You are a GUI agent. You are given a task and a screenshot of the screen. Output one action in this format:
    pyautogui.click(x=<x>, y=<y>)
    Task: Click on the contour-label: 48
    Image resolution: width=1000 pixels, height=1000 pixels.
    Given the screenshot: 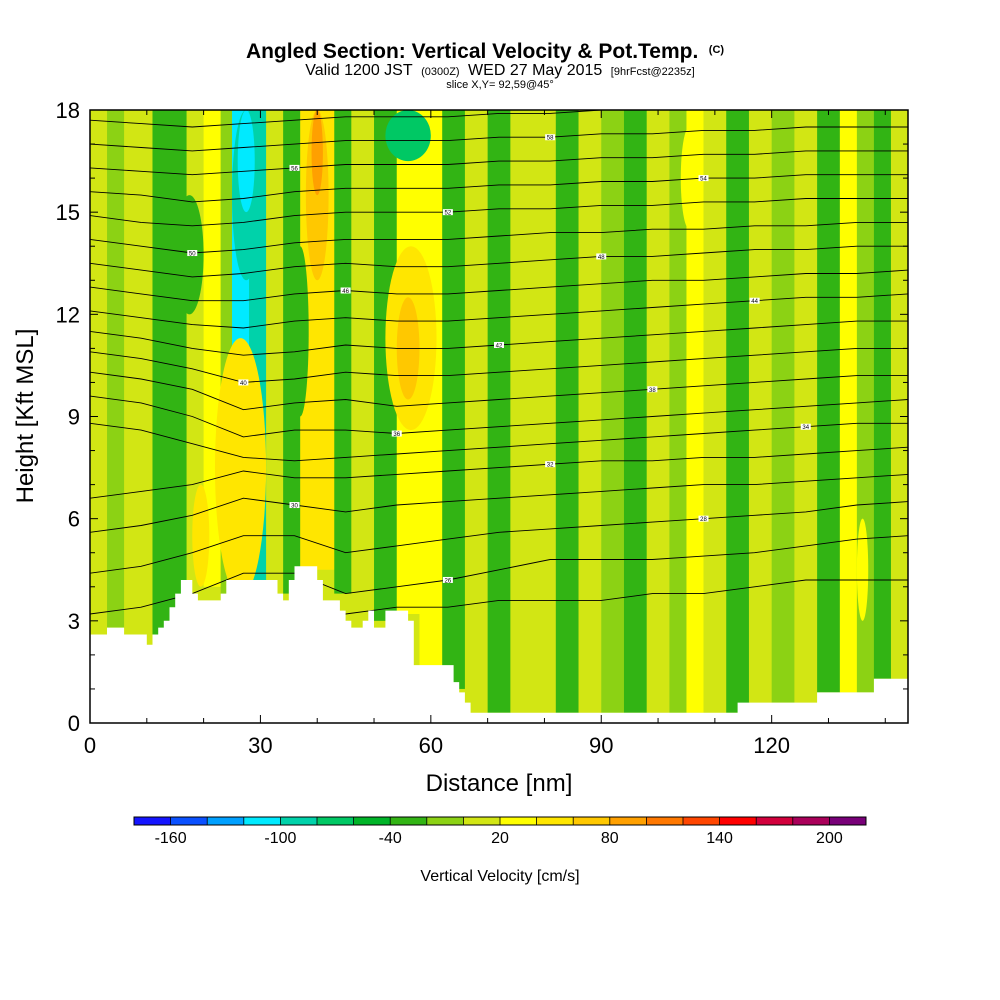 What is the action you would take?
    pyautogui.click(x=601, y=258)
    